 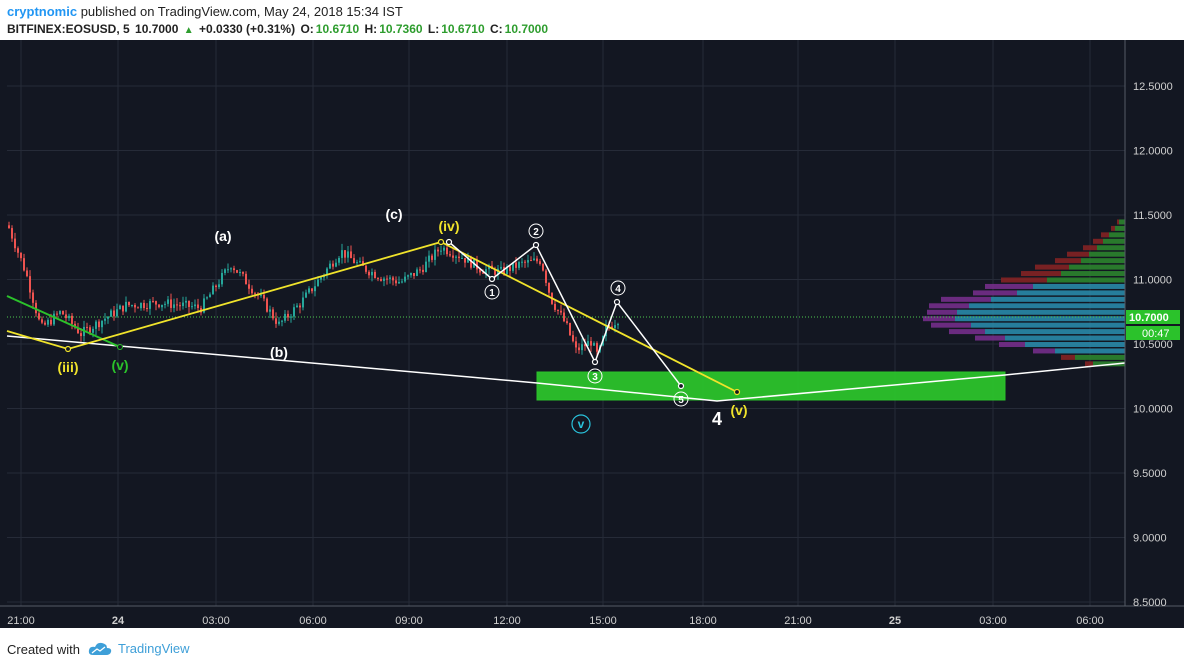 I want to click on time-tick-label: 24, so click(x=118, y=621).